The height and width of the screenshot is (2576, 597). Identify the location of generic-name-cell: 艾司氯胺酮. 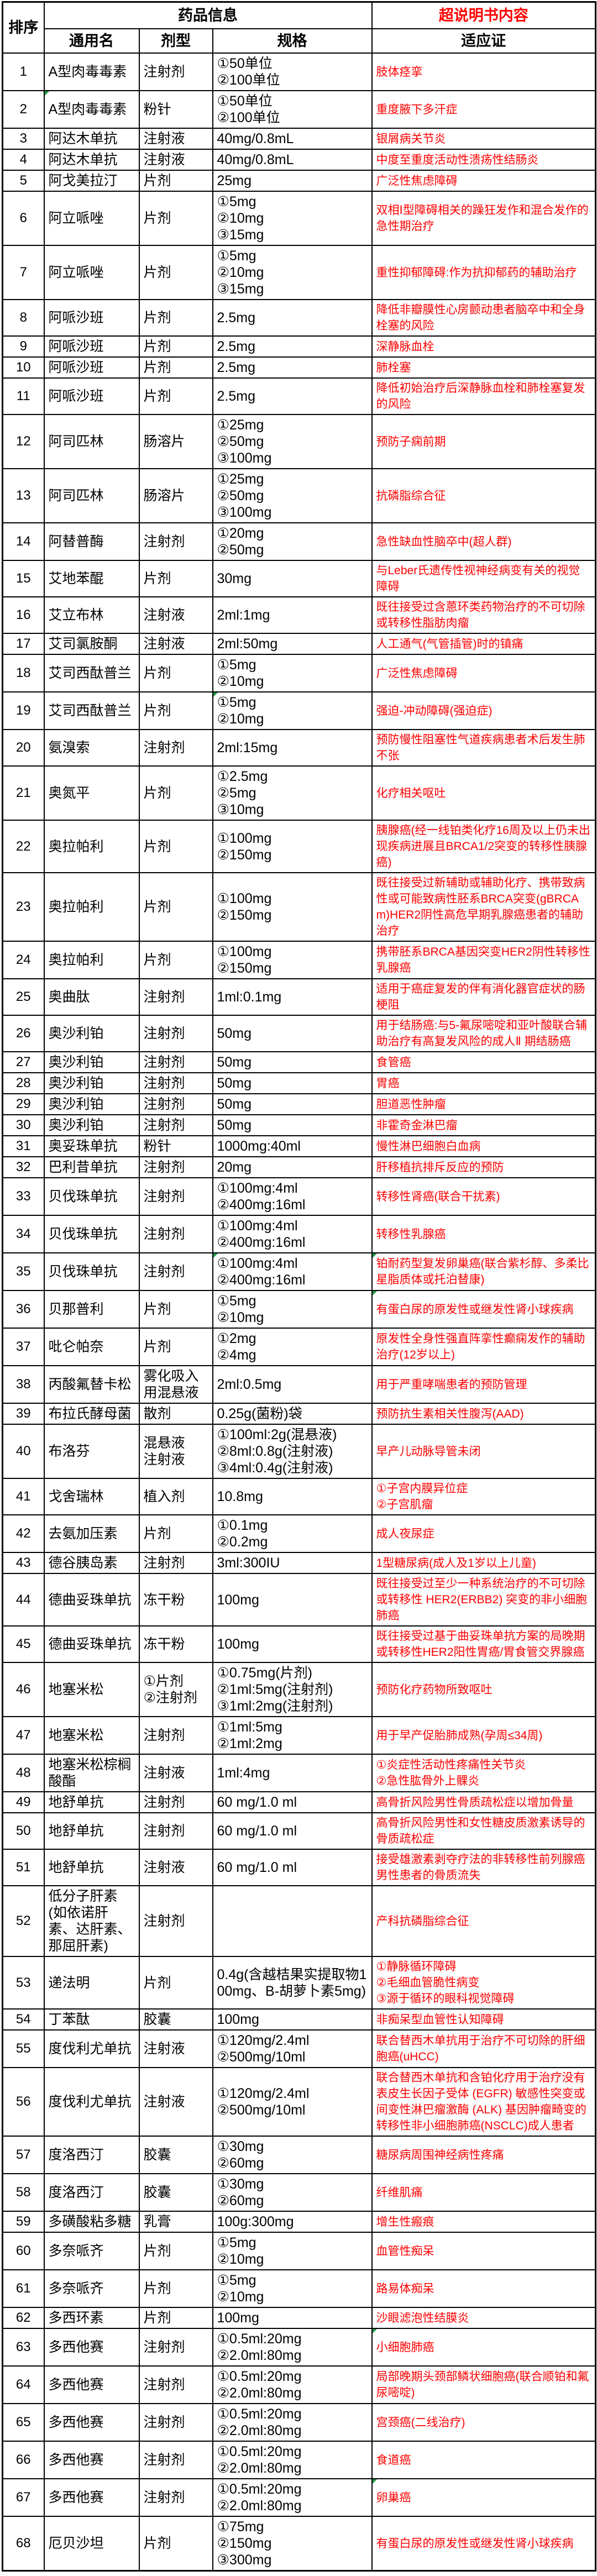
(91, 644).